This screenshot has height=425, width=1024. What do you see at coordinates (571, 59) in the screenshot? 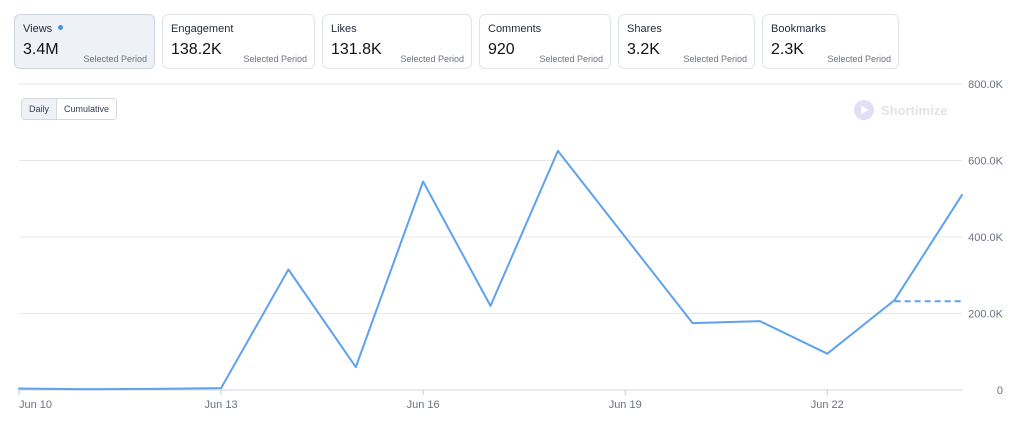
I see `metric-period-comments: Selected Period` at bounding box center [571, 59].